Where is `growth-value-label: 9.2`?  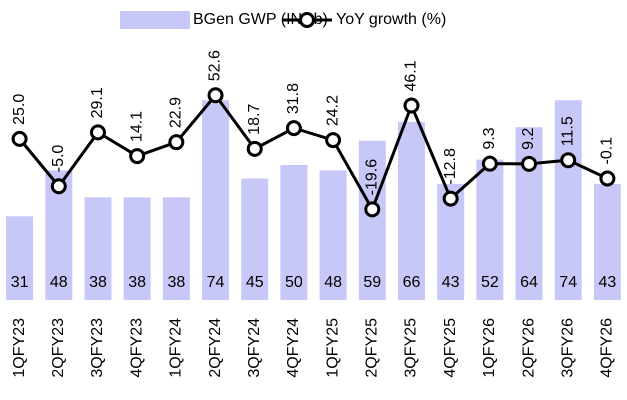 growth-value-label: 9.2 is located at coordinates (528, 138).